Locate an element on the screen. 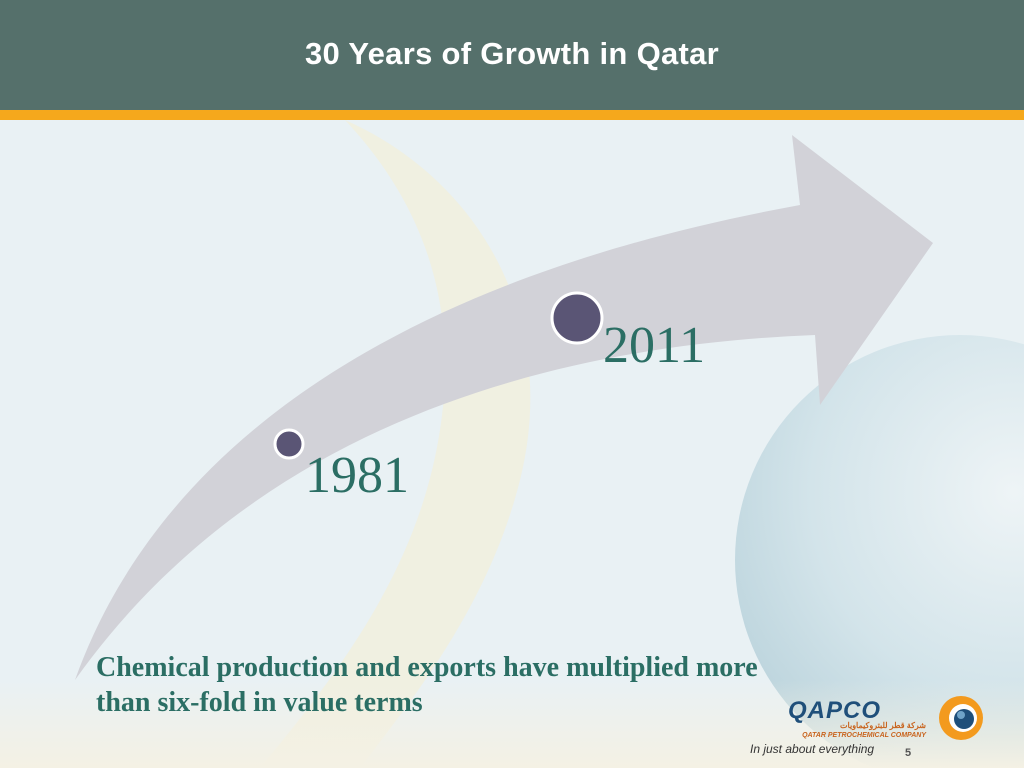  header-bar: 30 Years of Growth in Qatar is located at coordinates (512, 55).